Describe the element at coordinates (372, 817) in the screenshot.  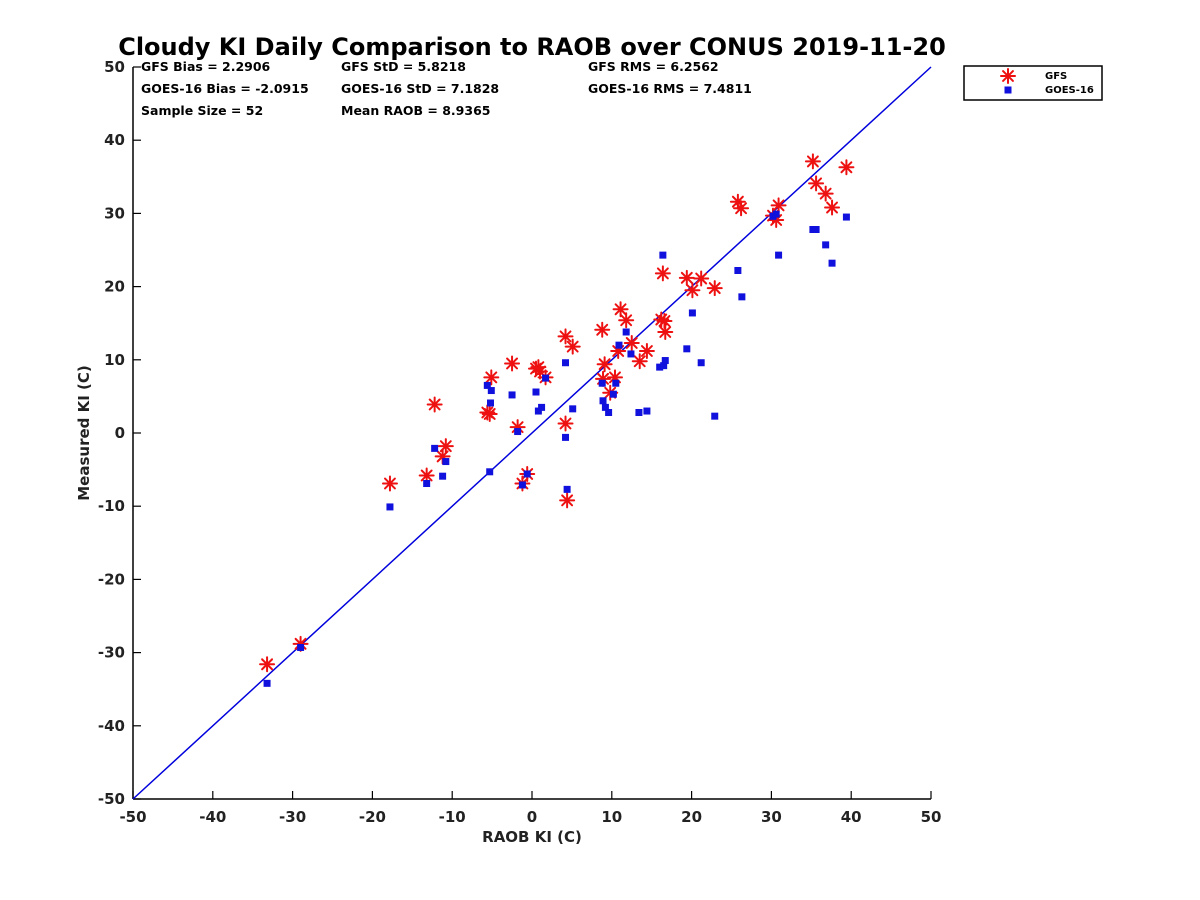
I see `x-tick-label: -20` at that location.